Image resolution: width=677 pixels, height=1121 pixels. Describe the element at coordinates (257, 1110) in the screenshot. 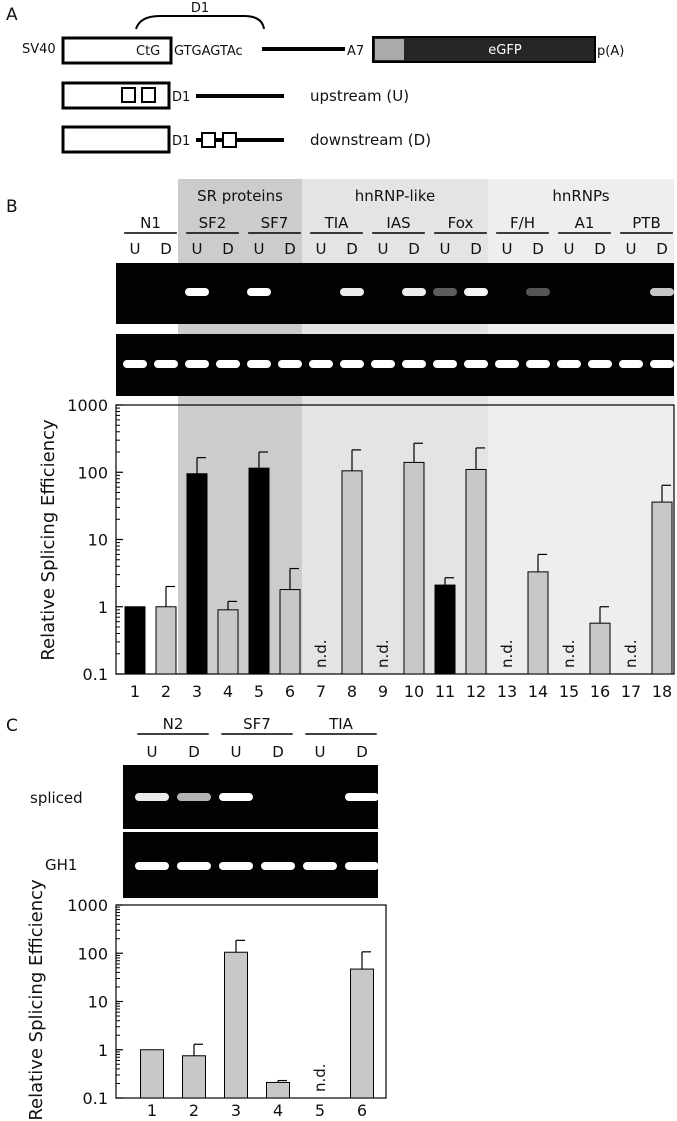

I see `c-x-tick-labels: 1 2 3 4 5 6` at that location.